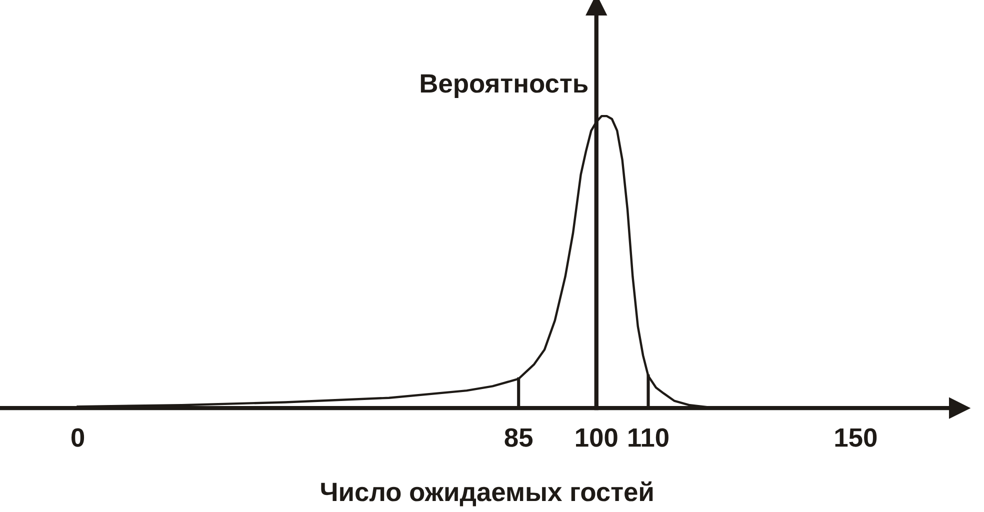 The height and width of the screenshot is (512, 984). I want to click on x-axis-title: Число ожидаемых гостей, so click(487, 493).